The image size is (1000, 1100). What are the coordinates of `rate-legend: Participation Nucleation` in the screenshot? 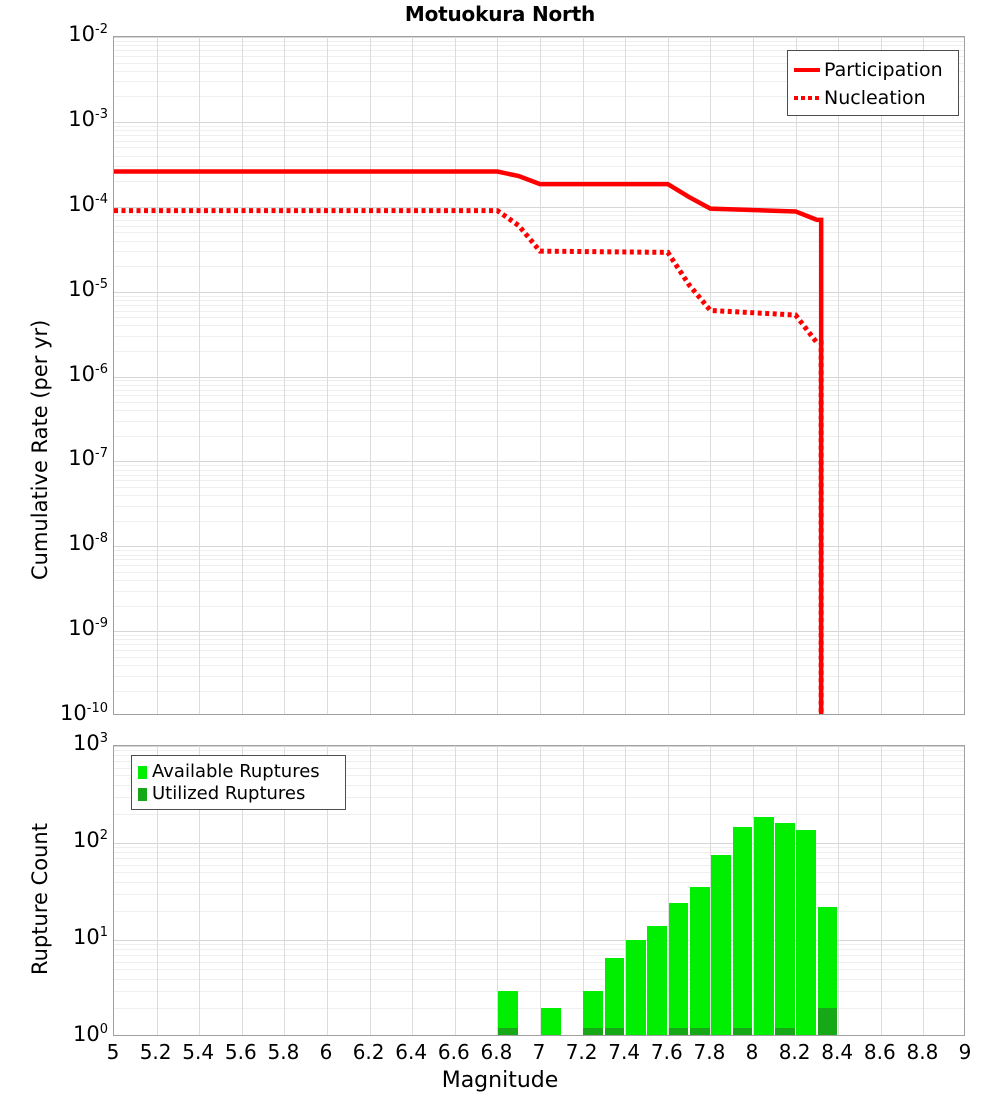 It's located at (873, 83).